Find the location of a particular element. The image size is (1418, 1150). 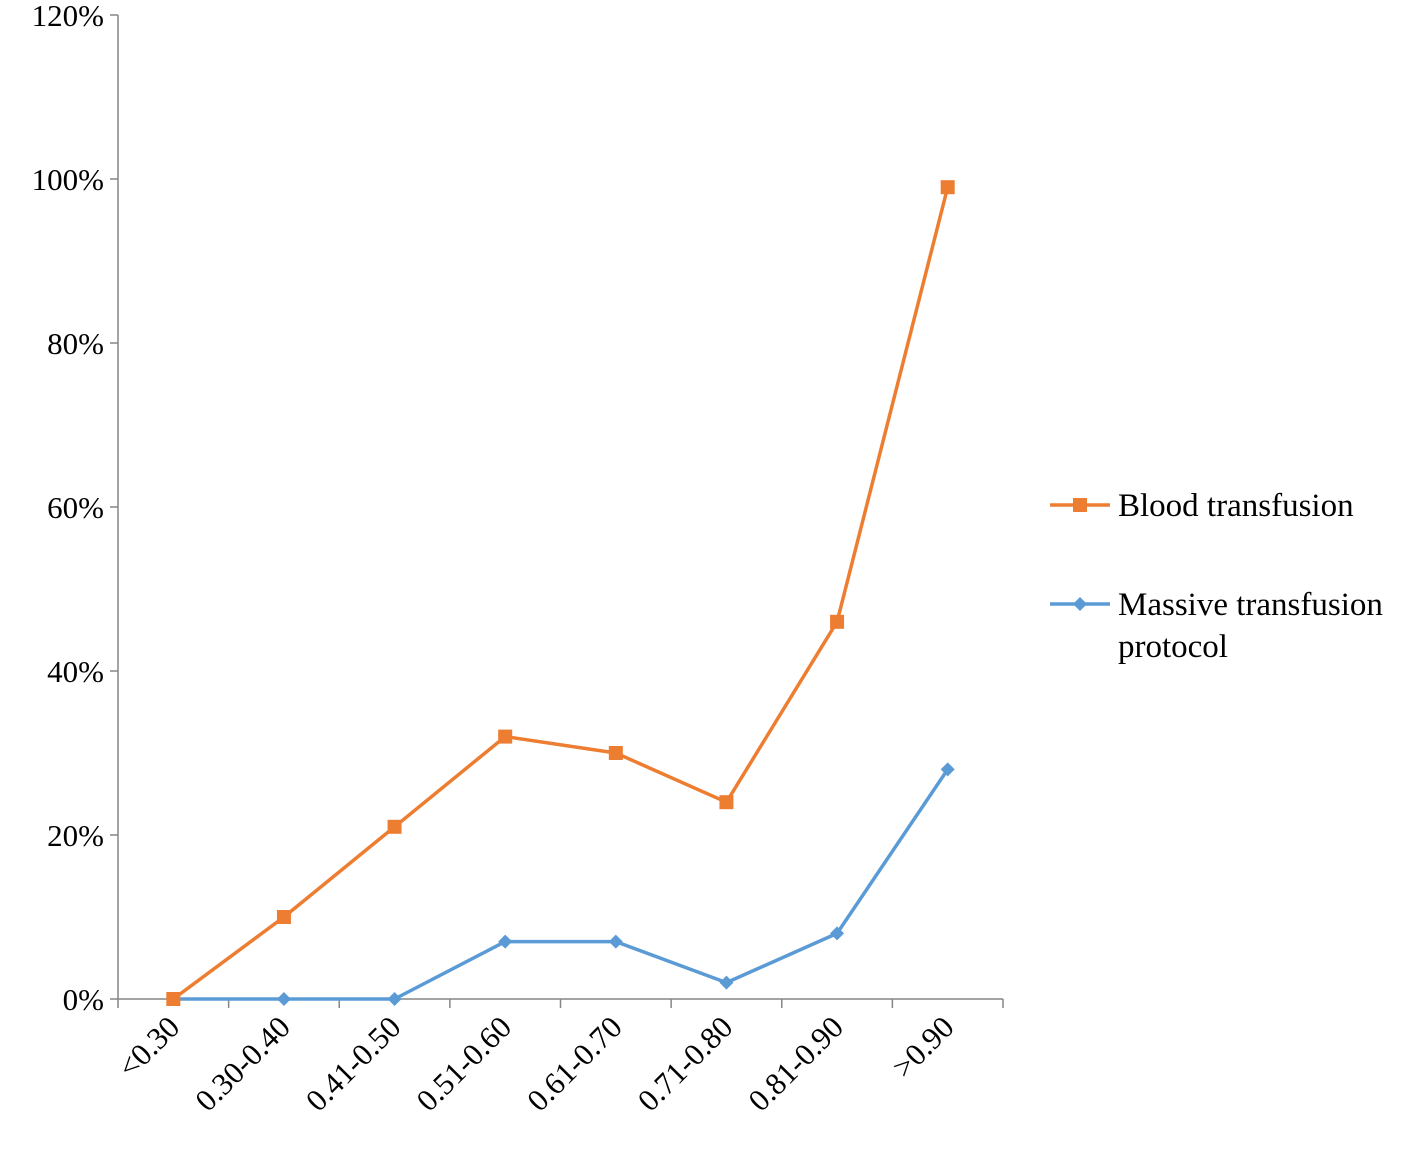

y-tick-label: 40% is located at coordinates (75, 671).